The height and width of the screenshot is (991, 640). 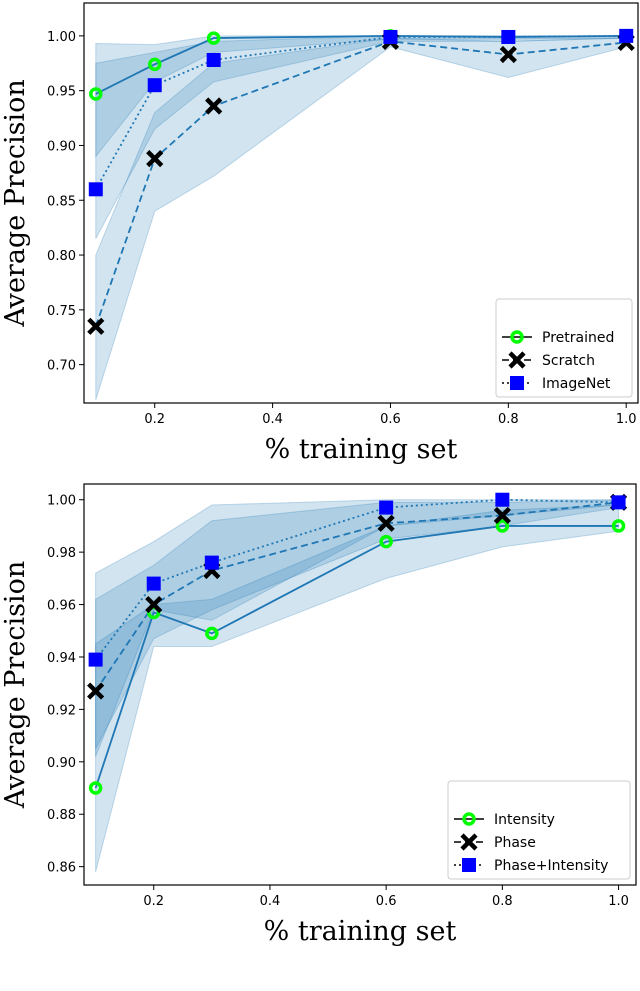 I want to click on legend-label: Phase, so click(x=515, y=843).